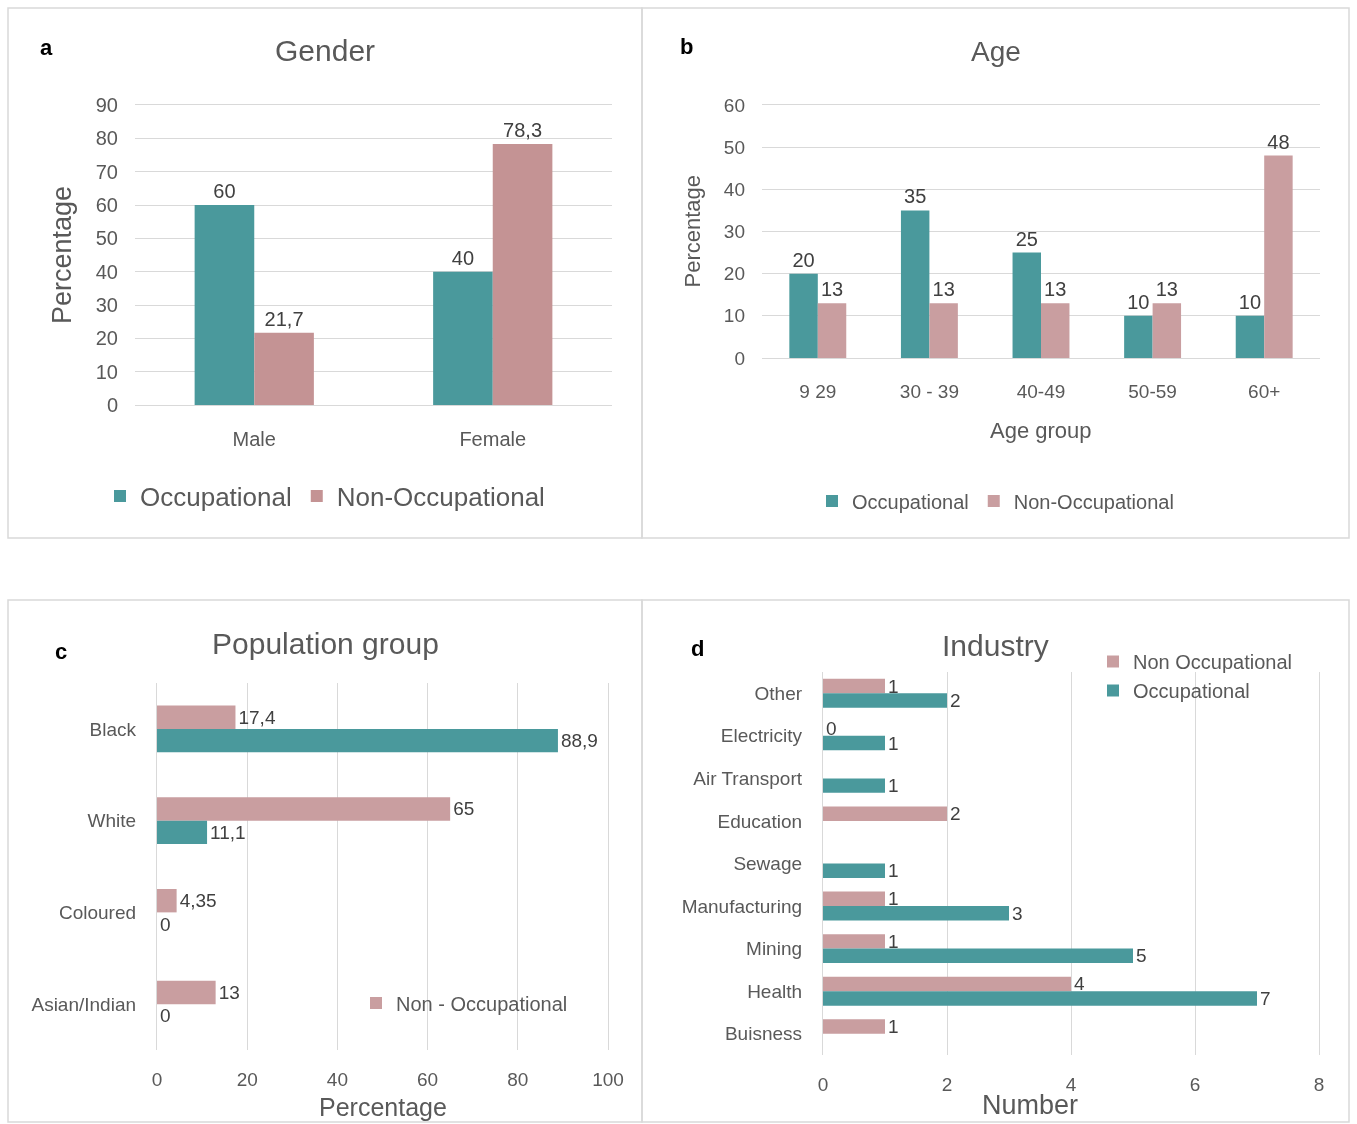  I want to click on y-tick-label: Coloured, so click(97, 913).